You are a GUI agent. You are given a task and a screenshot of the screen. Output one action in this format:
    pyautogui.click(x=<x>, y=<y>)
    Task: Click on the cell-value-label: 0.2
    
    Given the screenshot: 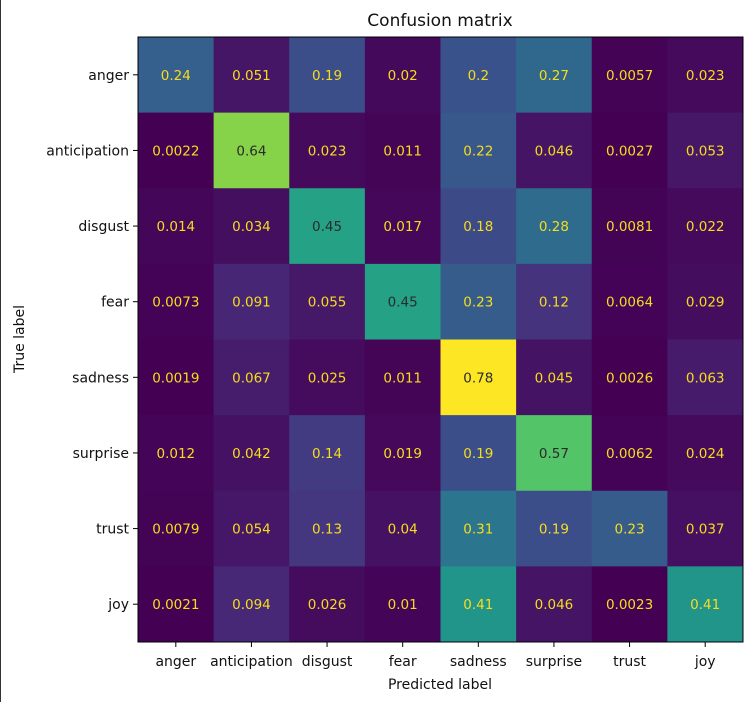 What is the action you would take?
    pyautogui.click(x=478, y=76)
    